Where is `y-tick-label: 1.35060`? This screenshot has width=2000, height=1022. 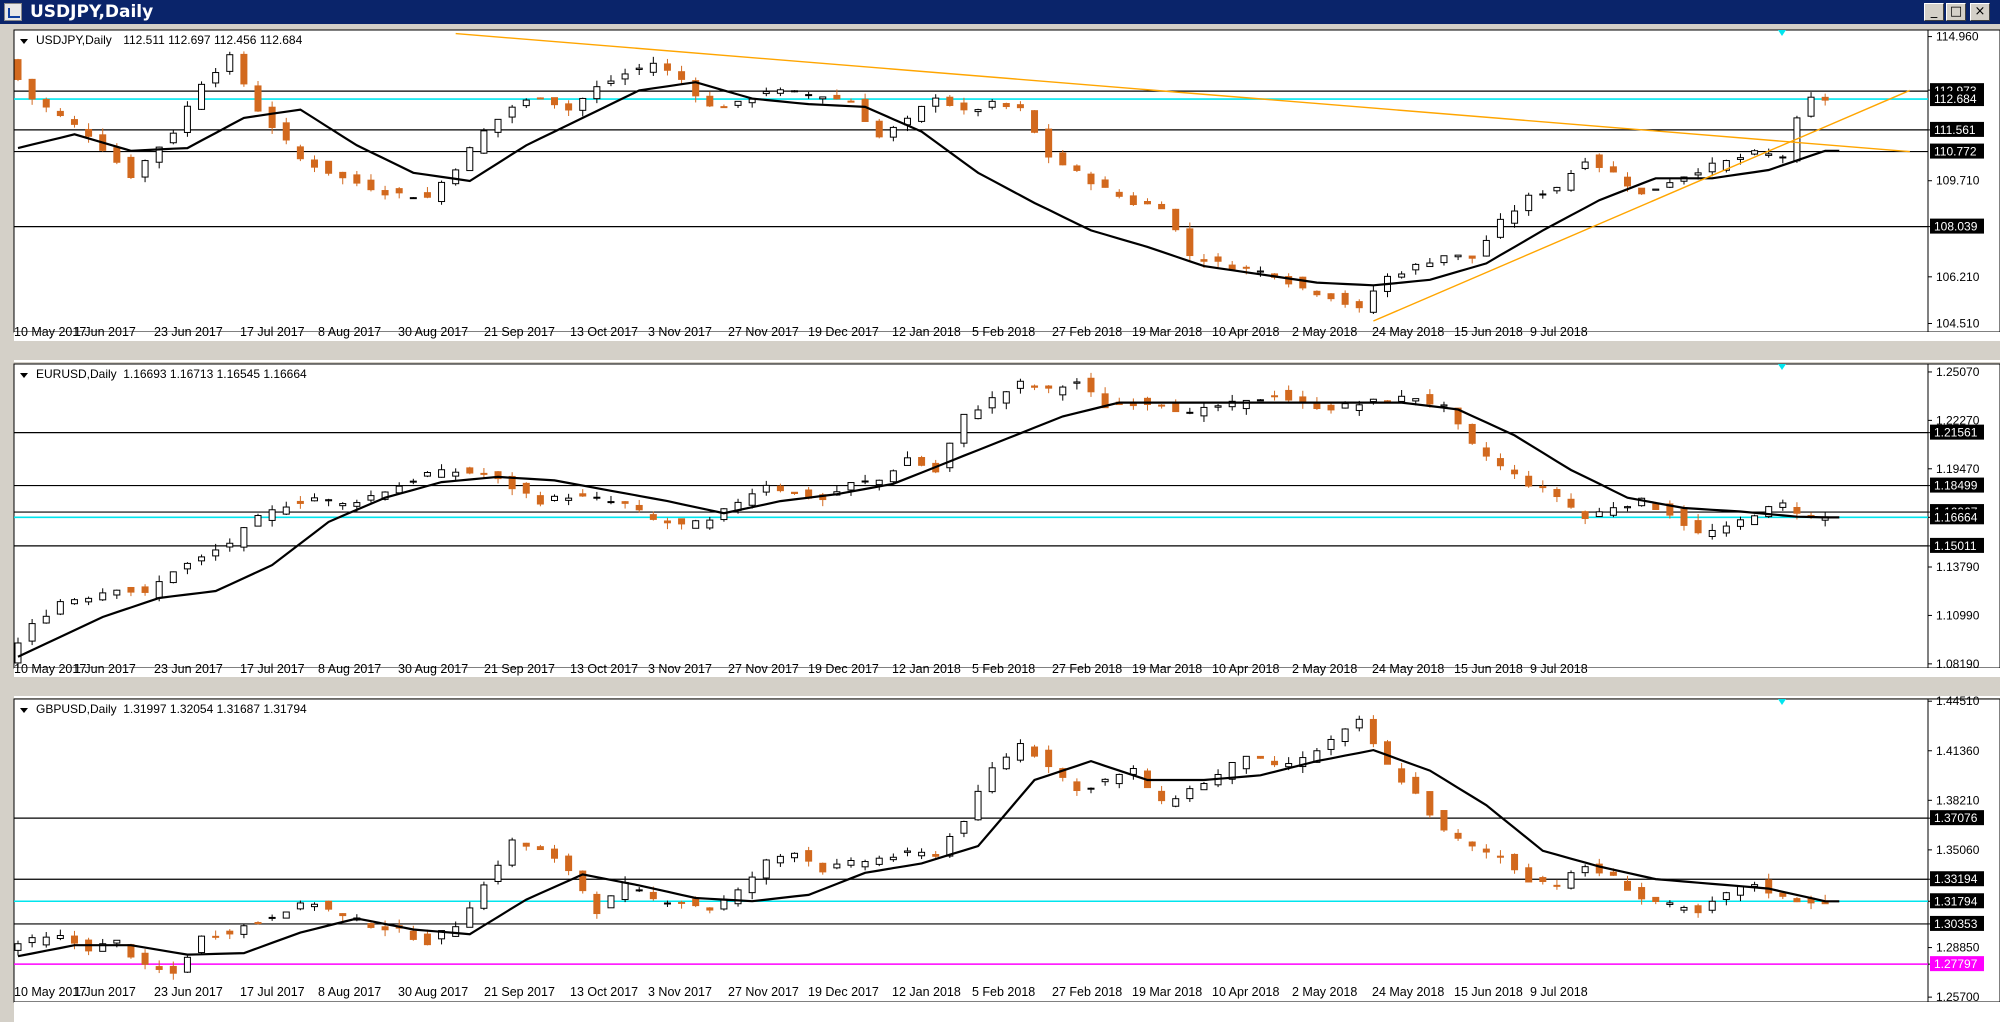 y-tick-label: 1.35060 is located at coordinates (1958, 850).